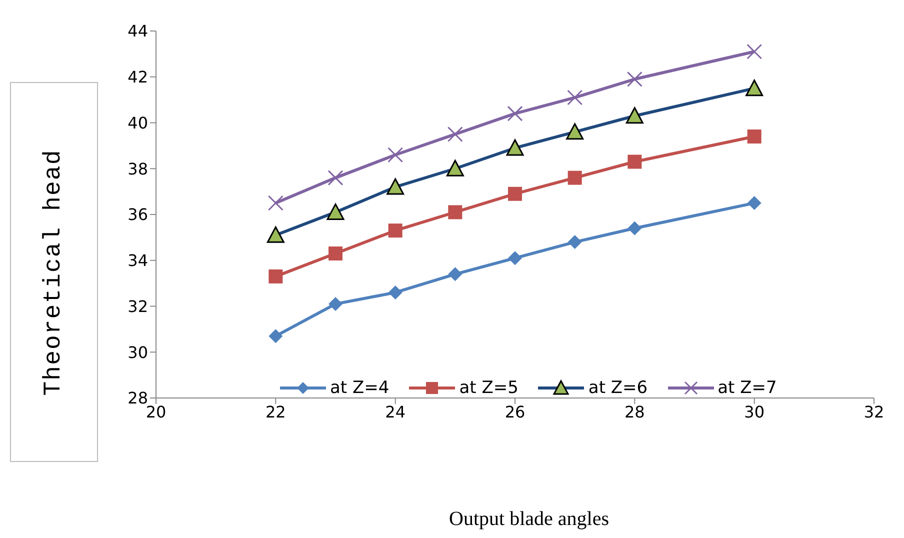  I want to click on x-tick-label: 24, so click(395, 412).